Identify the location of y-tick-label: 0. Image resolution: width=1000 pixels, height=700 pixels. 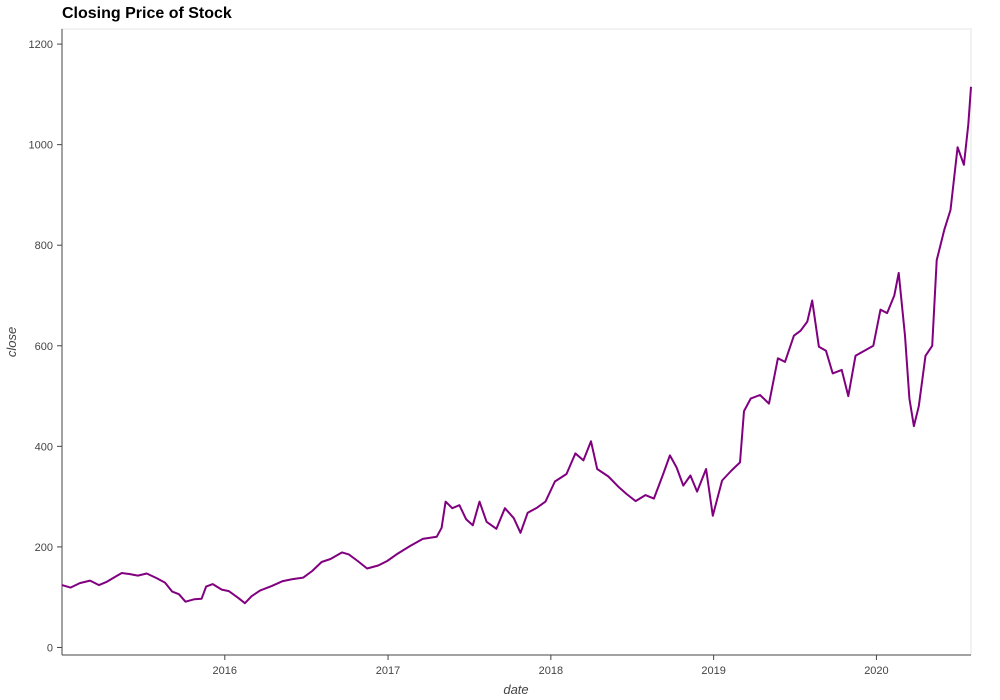
(50, 648).